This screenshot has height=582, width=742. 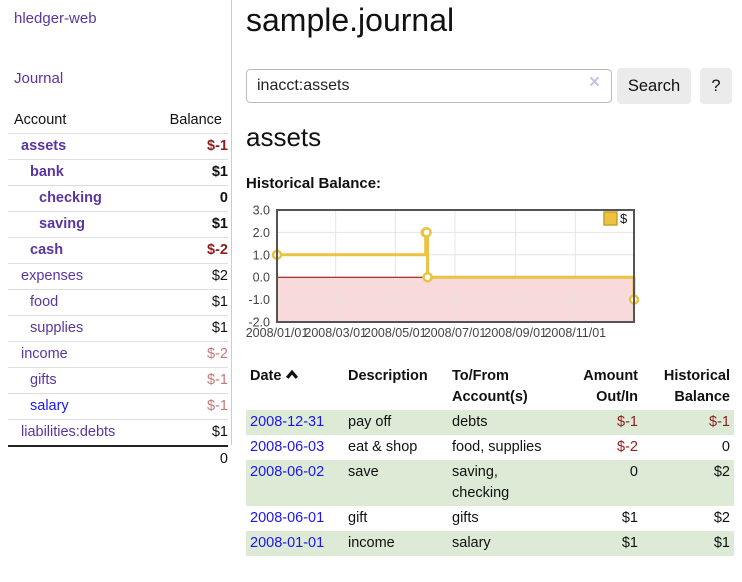 What do you see at coordinates (223, 198) in the screenshot?
I see `account-balance: 0` at bounding box center [223, 198].